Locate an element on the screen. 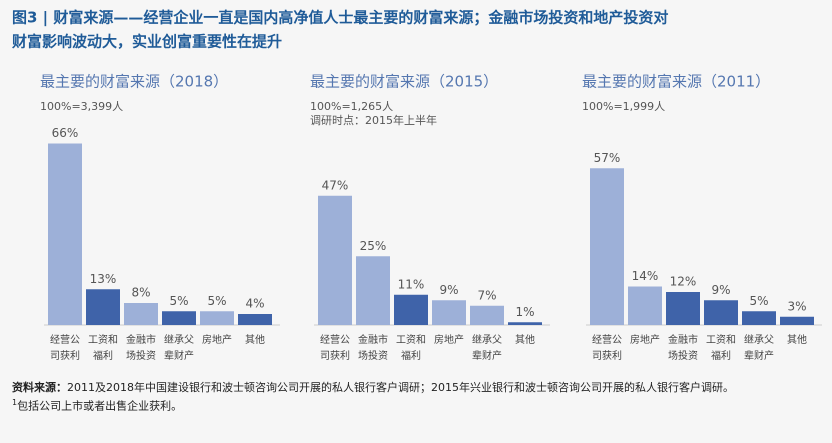 This screenshot has width=832, height=443. note: 1包括公司上市或者出售企业获利。 is located at coordinates (415, 404).